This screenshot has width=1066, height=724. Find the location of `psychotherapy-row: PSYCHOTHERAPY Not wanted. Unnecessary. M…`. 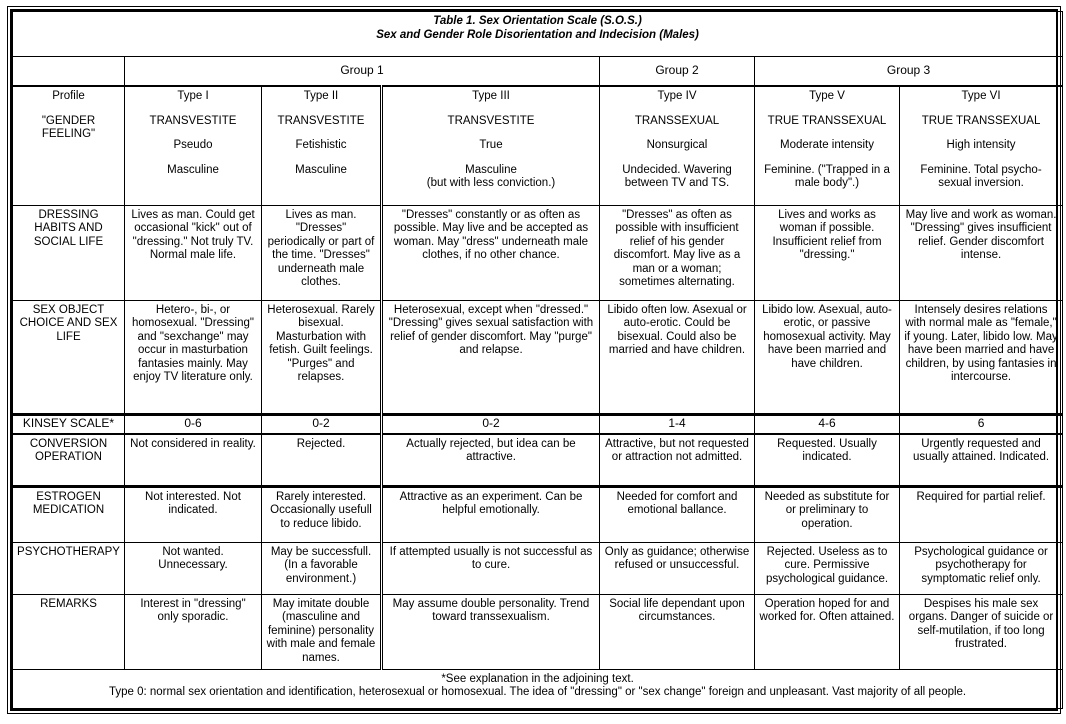

psychotherapy-row: PSYCHOTHERAPY Not wanted. Unnecessary. M… is located at coordinates (538, 568).